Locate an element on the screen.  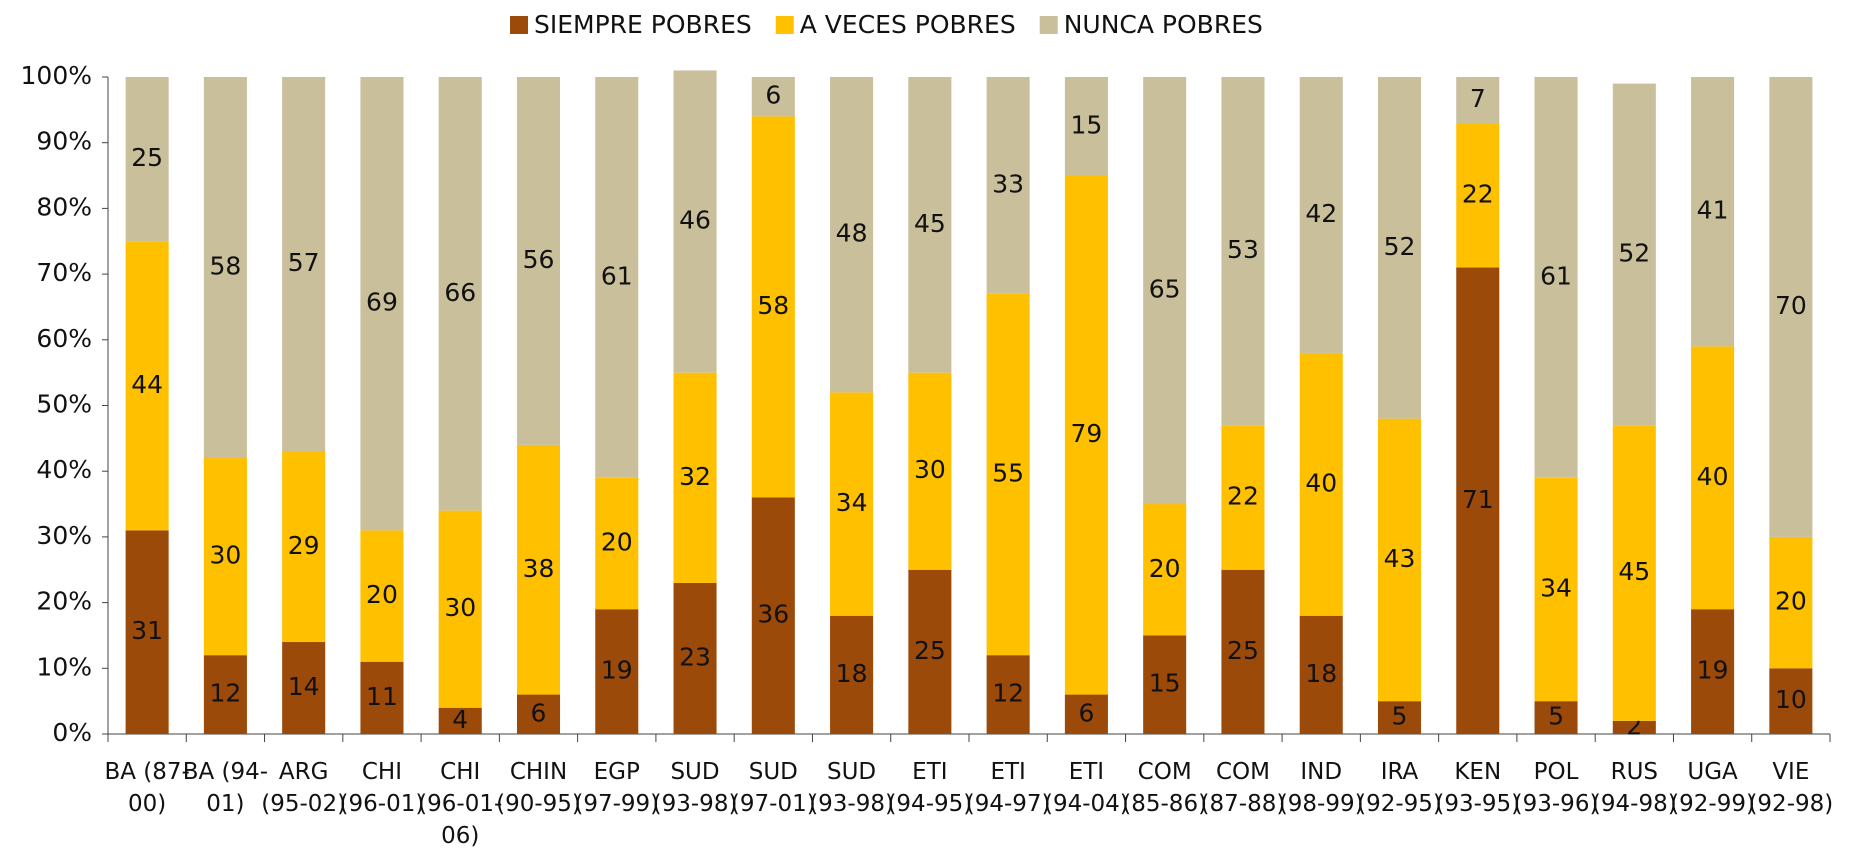
x-tick-label: ARG (95-02) is located at coordinates (304, 788).